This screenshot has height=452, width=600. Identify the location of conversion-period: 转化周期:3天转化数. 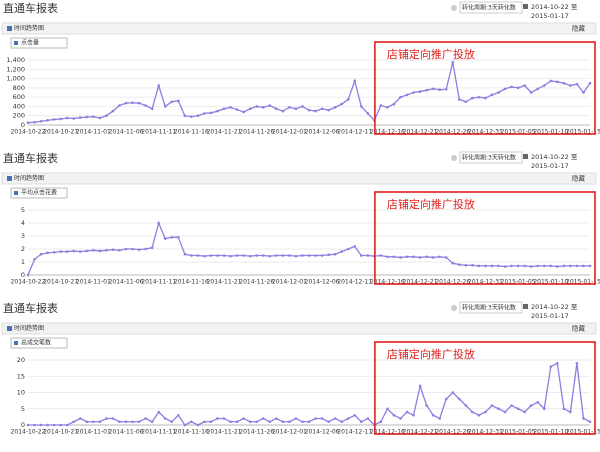
(489, 158).